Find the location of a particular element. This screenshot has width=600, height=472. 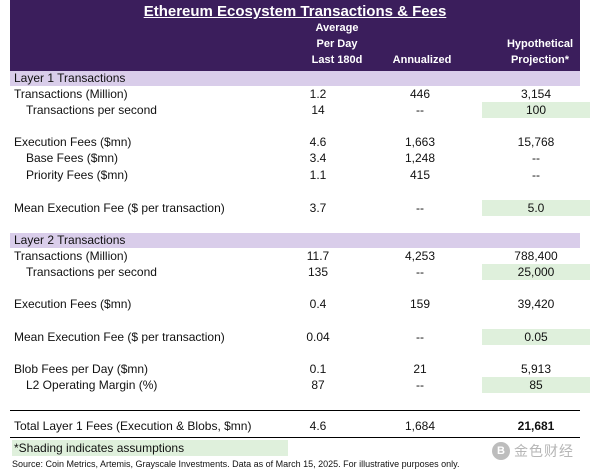

table-row: Execution Fees ($mn) 0.4 159 39,420 is located at coordinates (284, 304).